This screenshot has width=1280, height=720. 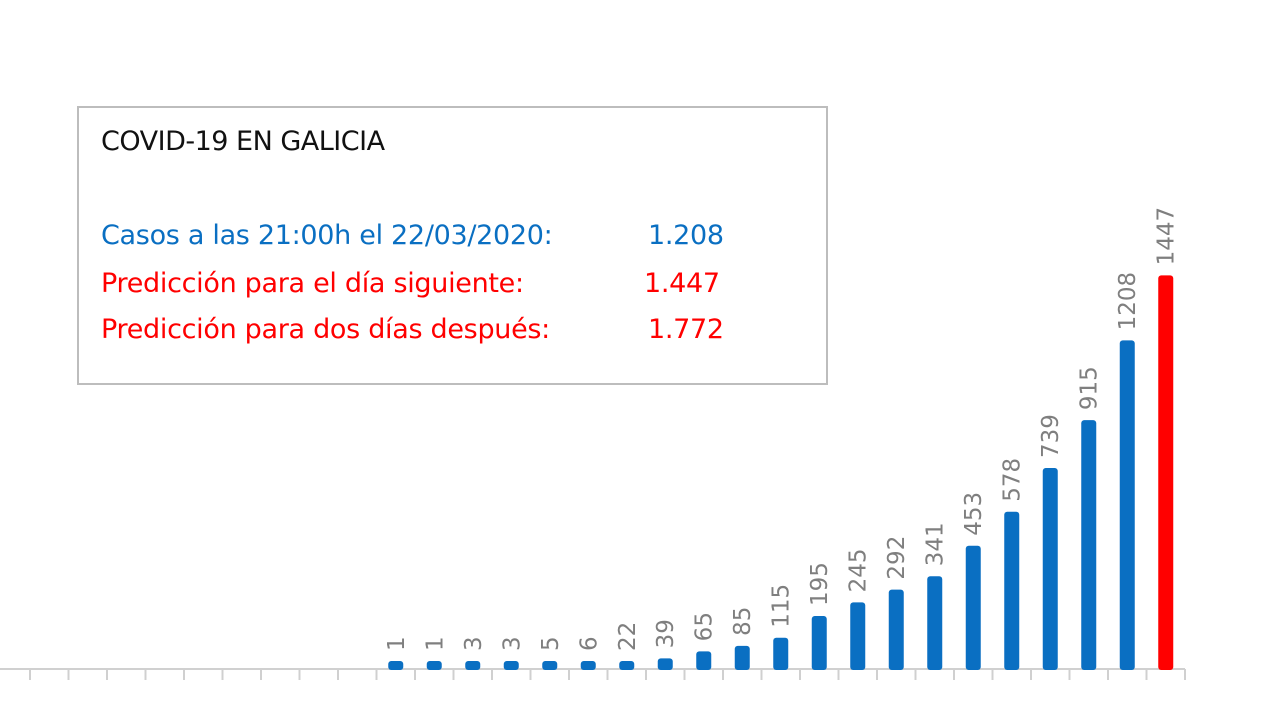 I want to click on data-label: 578, so click(x=1013, y=480).